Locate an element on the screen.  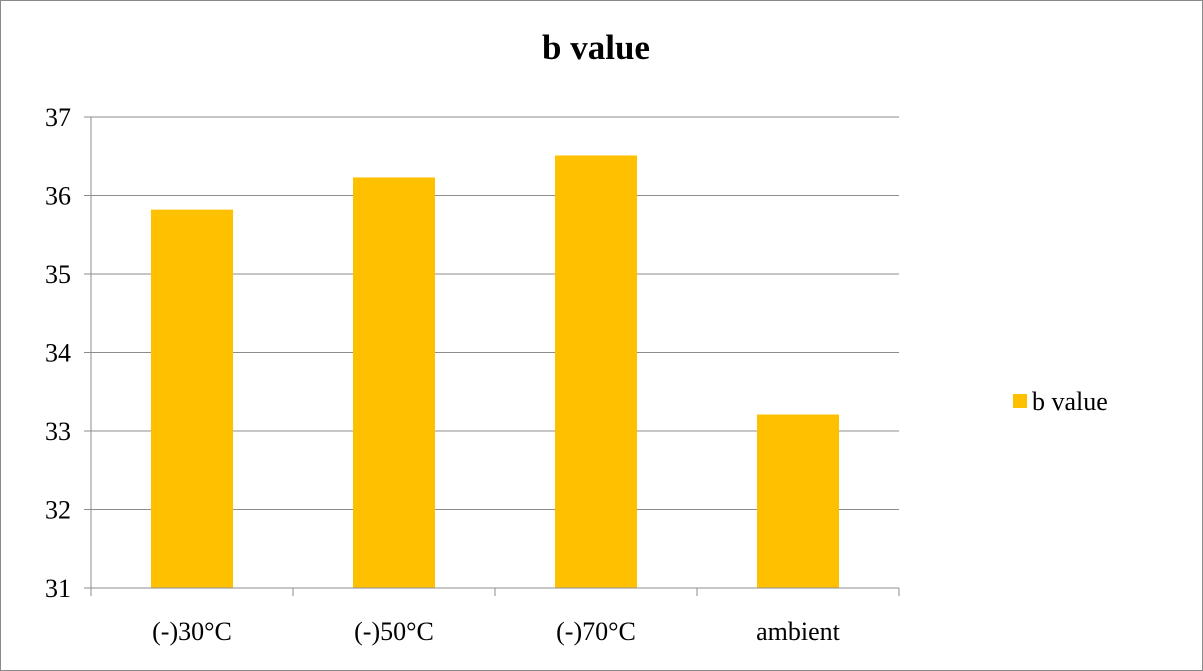
y-tick-label: 36 is located at coordinates (58, 196).